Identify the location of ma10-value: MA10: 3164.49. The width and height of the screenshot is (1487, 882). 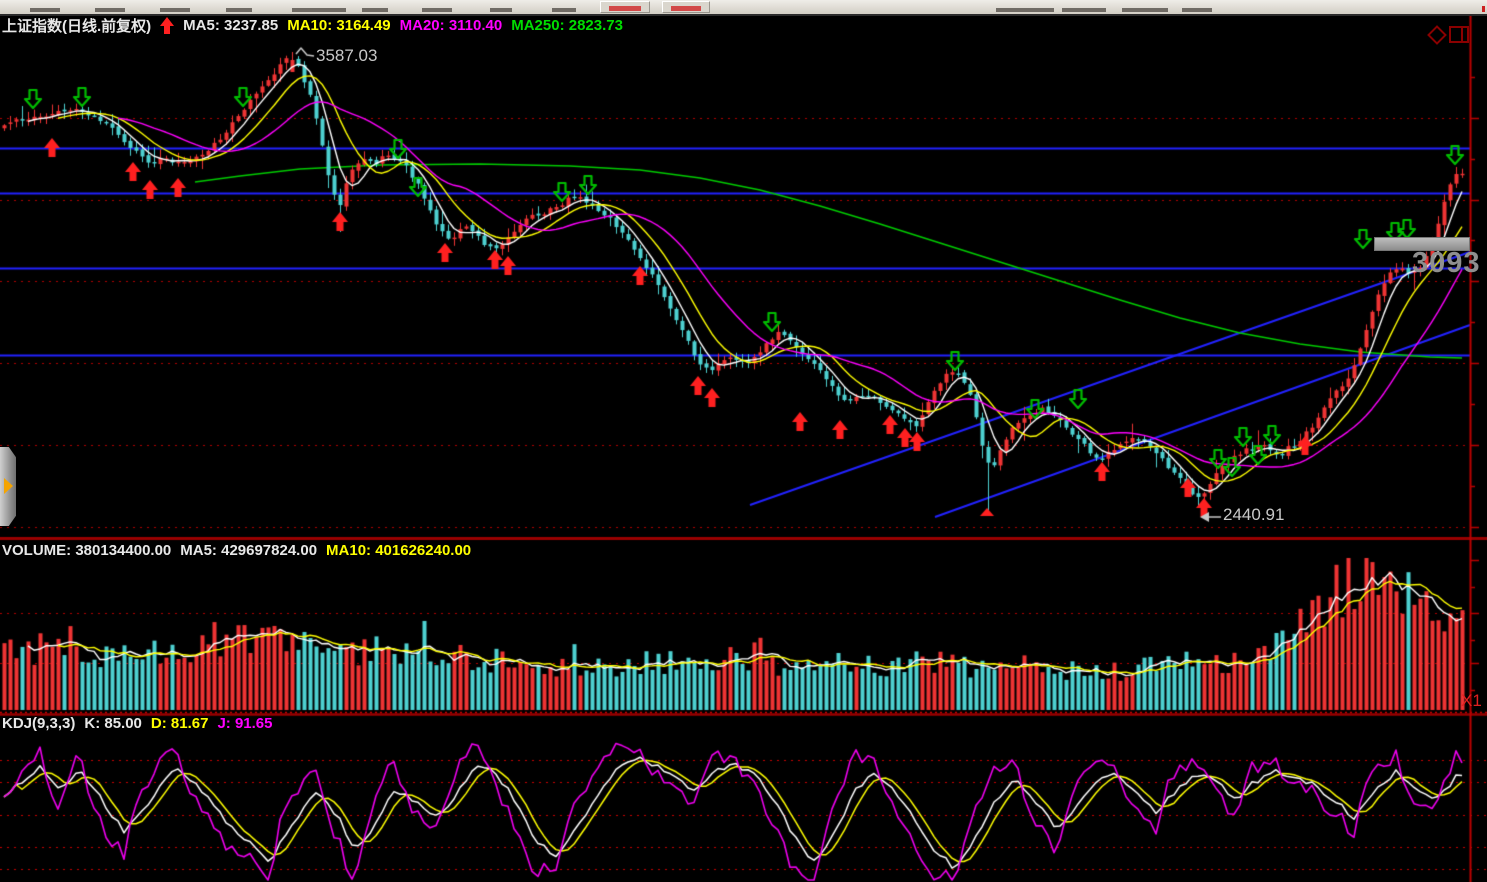
(339, 25).